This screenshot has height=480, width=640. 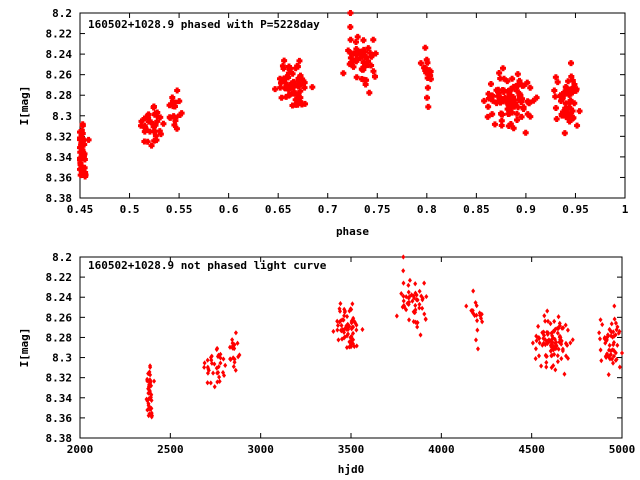 What do you see at coordinates (80, 449) in the screenshot?
I see `light-curve-x-tick-label: 2000` at bounding box center [80, 449].